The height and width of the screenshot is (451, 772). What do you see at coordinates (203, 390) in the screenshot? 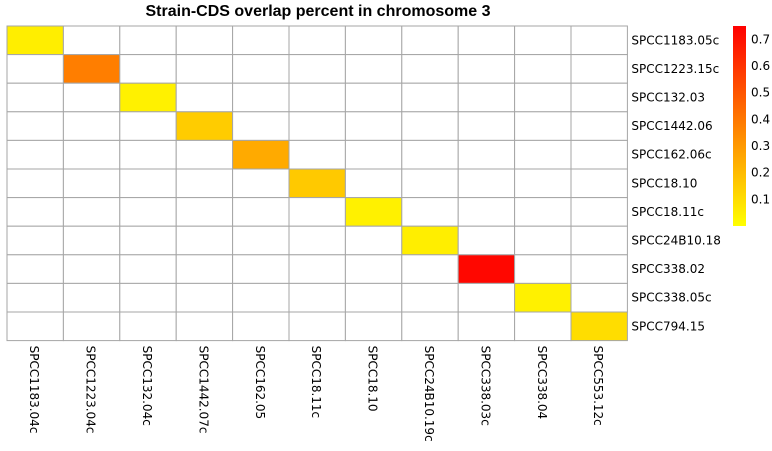
I see `column-label: SPCC1442.07c` at bounding box center [203, 390].